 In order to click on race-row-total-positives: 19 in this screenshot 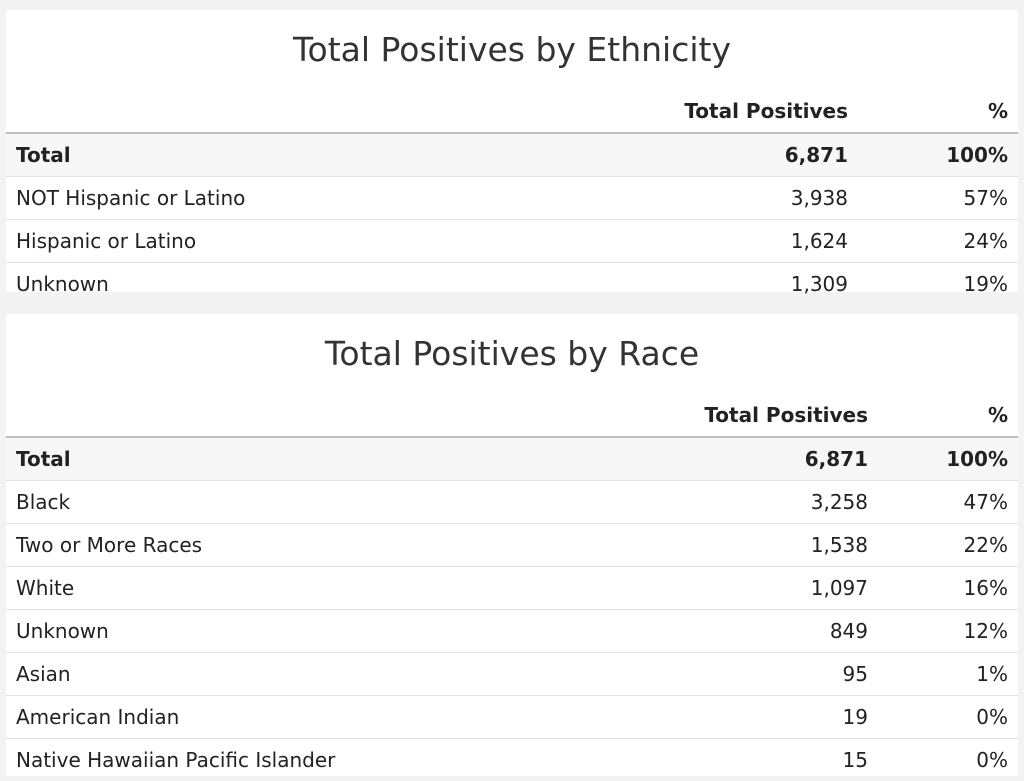, I will do `click(732, 717)`.